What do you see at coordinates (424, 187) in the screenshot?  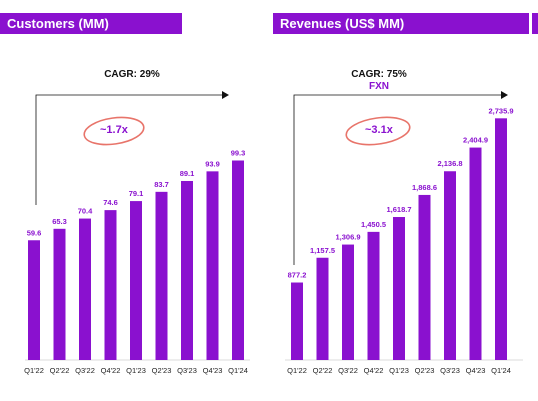 I see `value-label: 1,868.6` at bounding box center [424, 187].